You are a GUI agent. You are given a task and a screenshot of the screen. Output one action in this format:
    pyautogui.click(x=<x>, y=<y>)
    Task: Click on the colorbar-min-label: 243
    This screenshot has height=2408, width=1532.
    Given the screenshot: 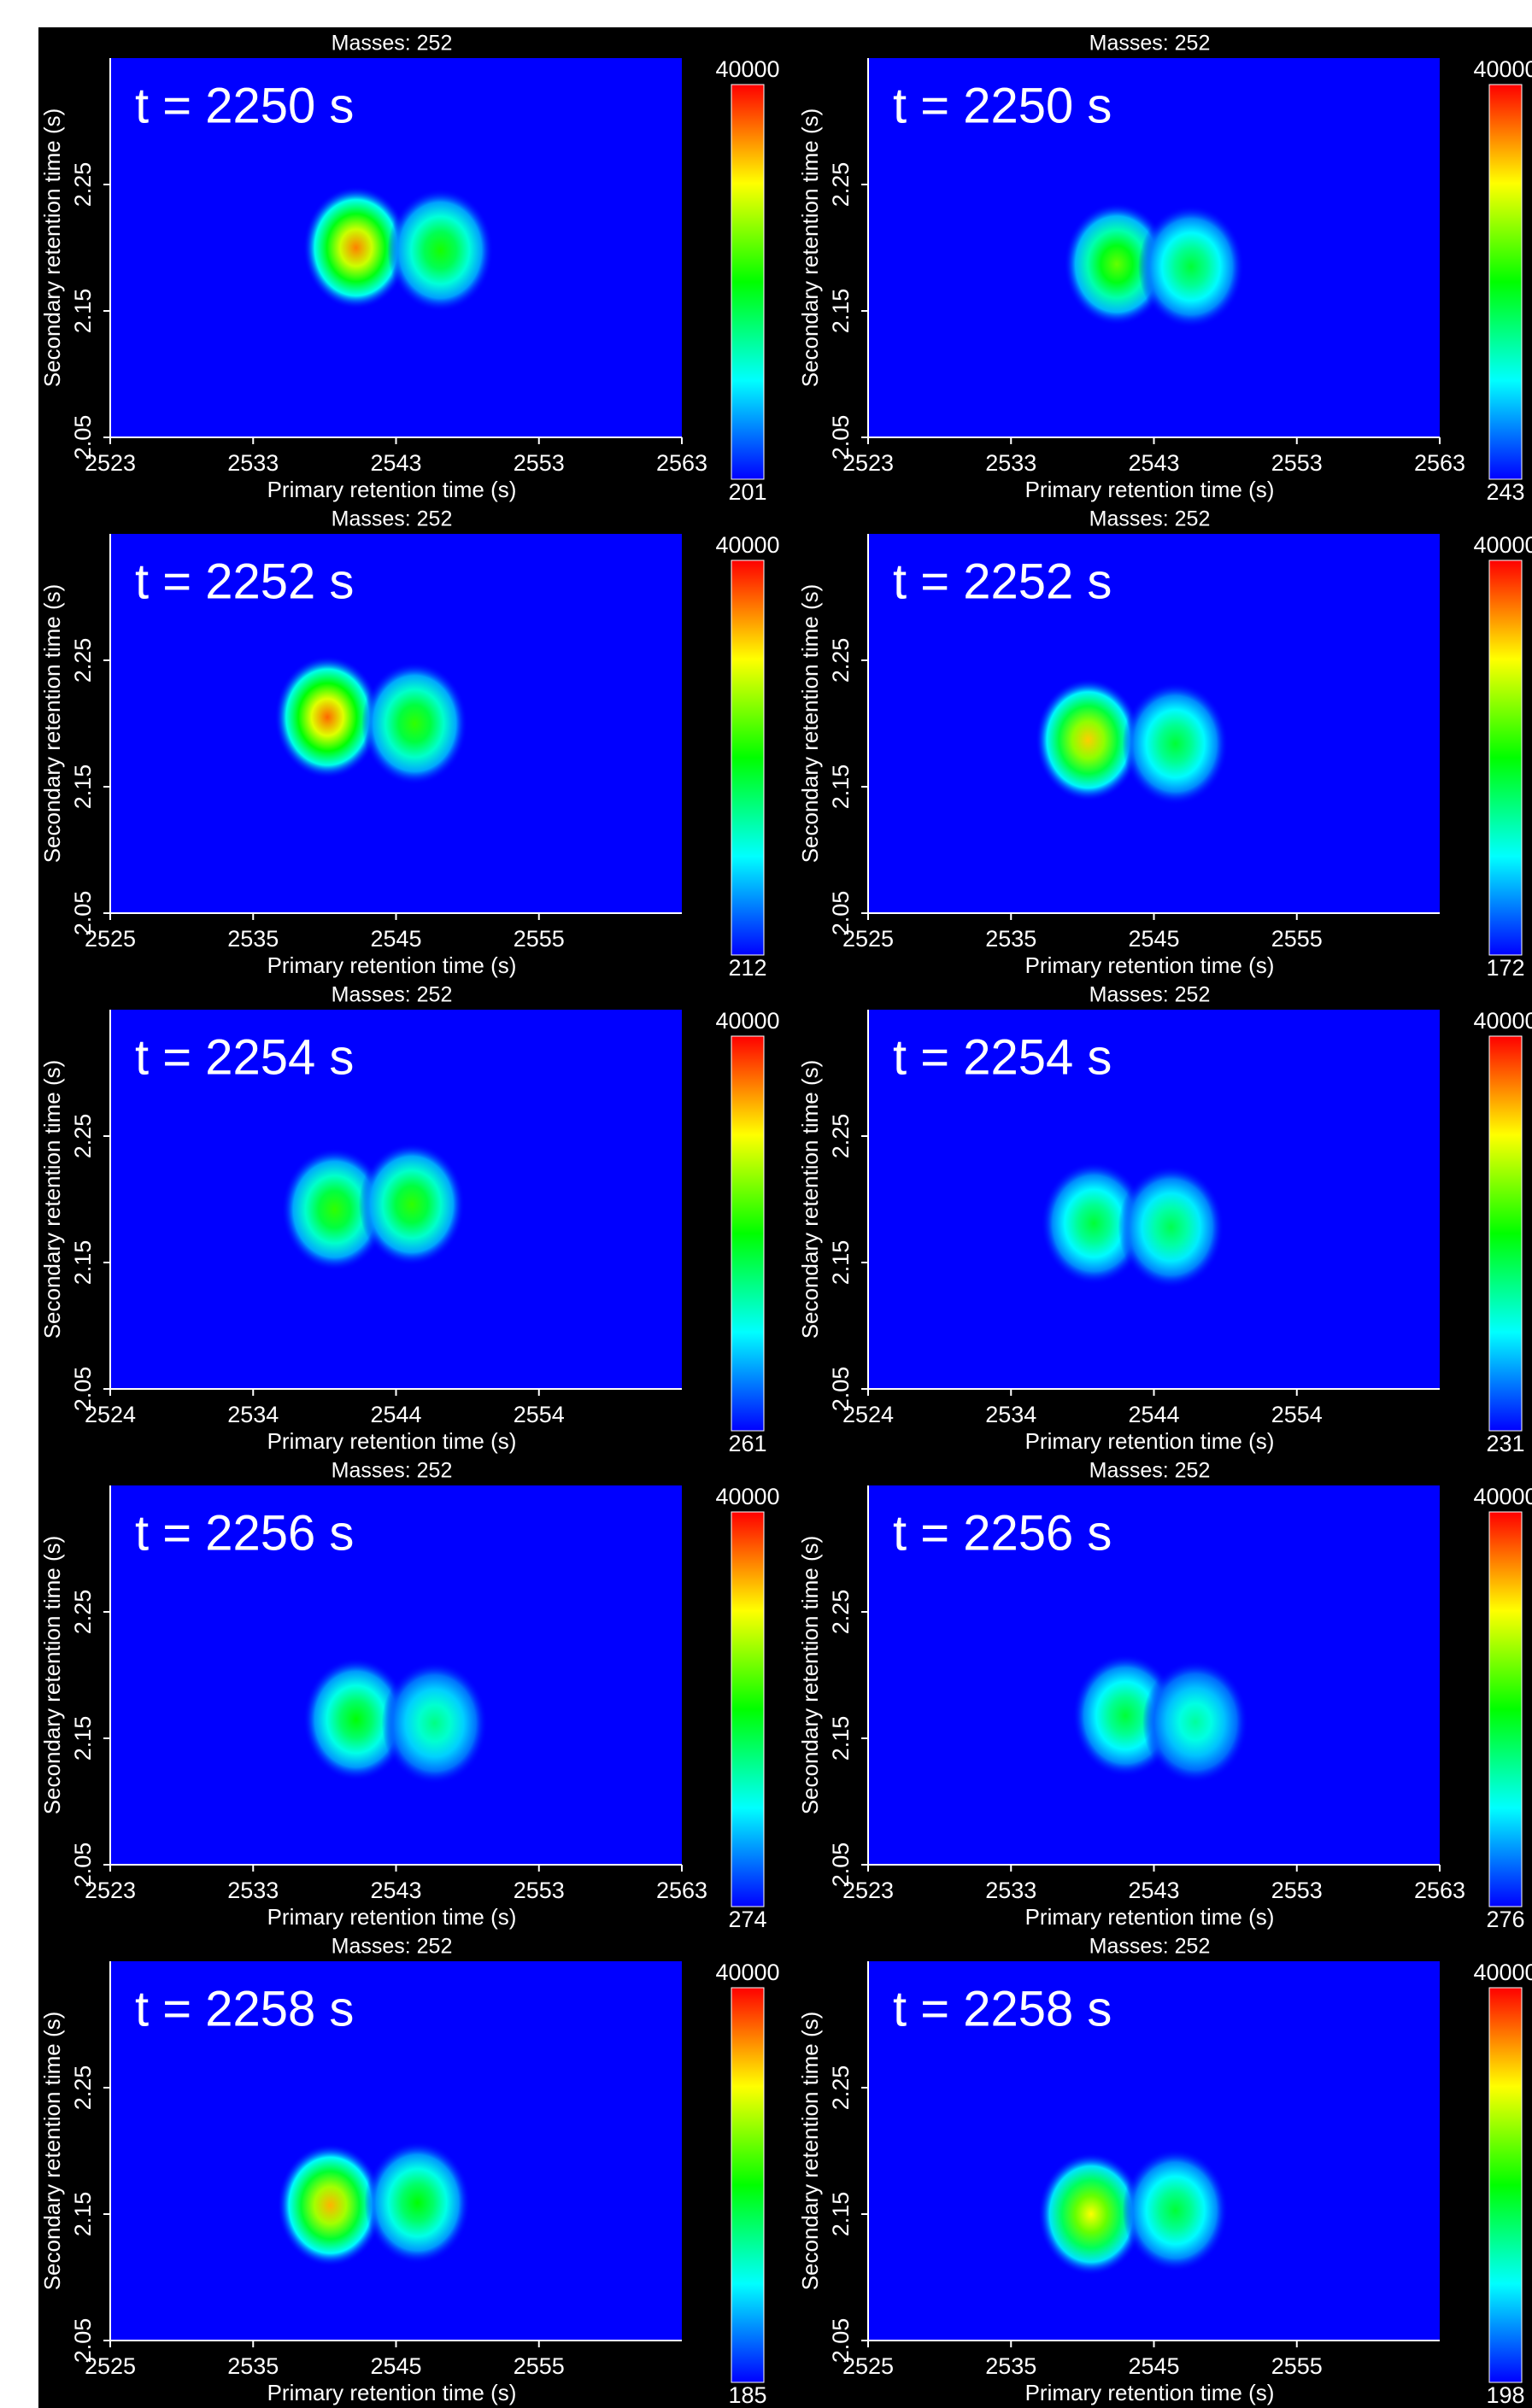 What is the action you would take?
    pyautogui.click(x=1505, y=492)
    